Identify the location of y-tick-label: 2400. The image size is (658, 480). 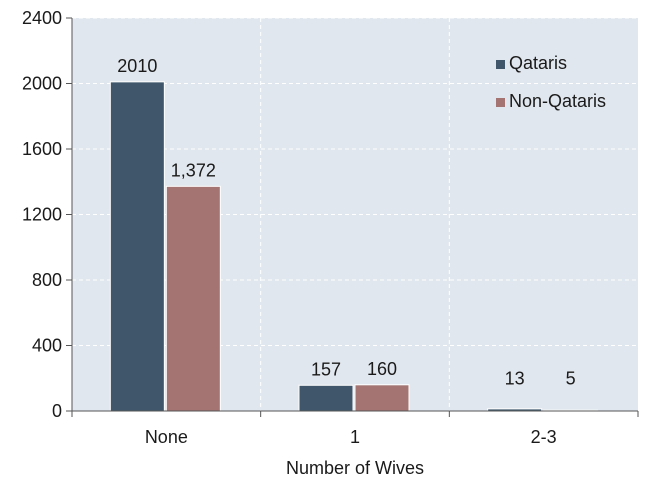
(42, 18).